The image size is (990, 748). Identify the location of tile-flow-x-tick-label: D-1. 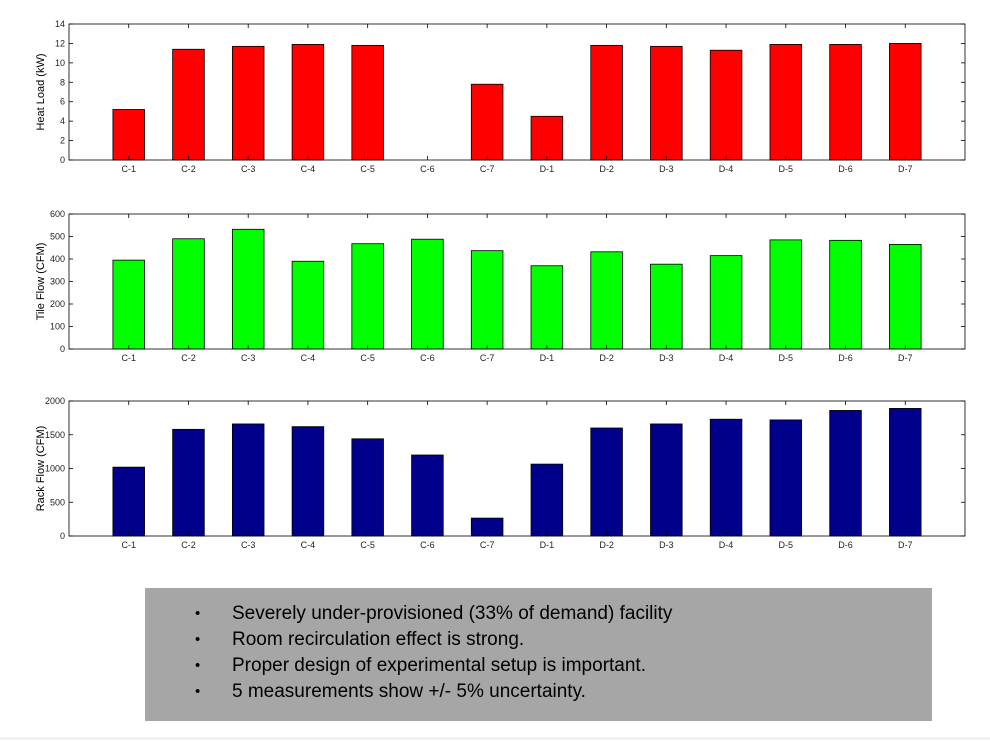
(547, 358).